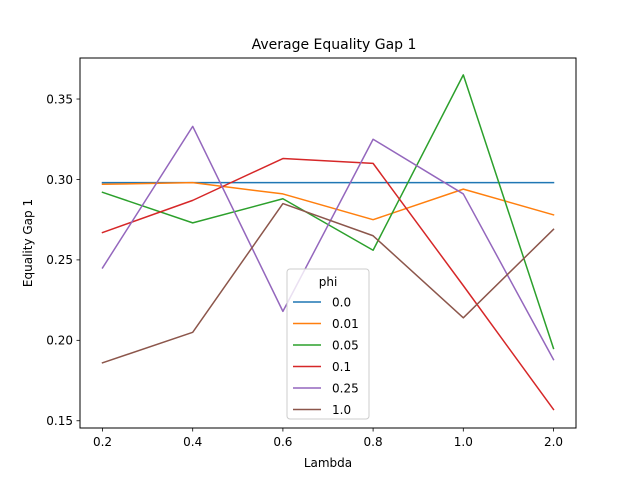  Describe the element at coordinates (553, 442) in the screenshot. I see `x-tick-label: 2.0` at that location.